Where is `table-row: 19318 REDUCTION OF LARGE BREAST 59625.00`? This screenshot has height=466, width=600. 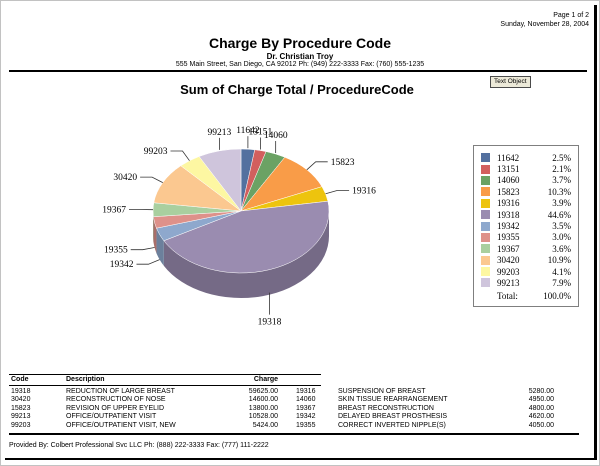 table-row: 19318 REDUCTION OF LARGE BREAST 59625.00 is located at coordinates (144, 392).